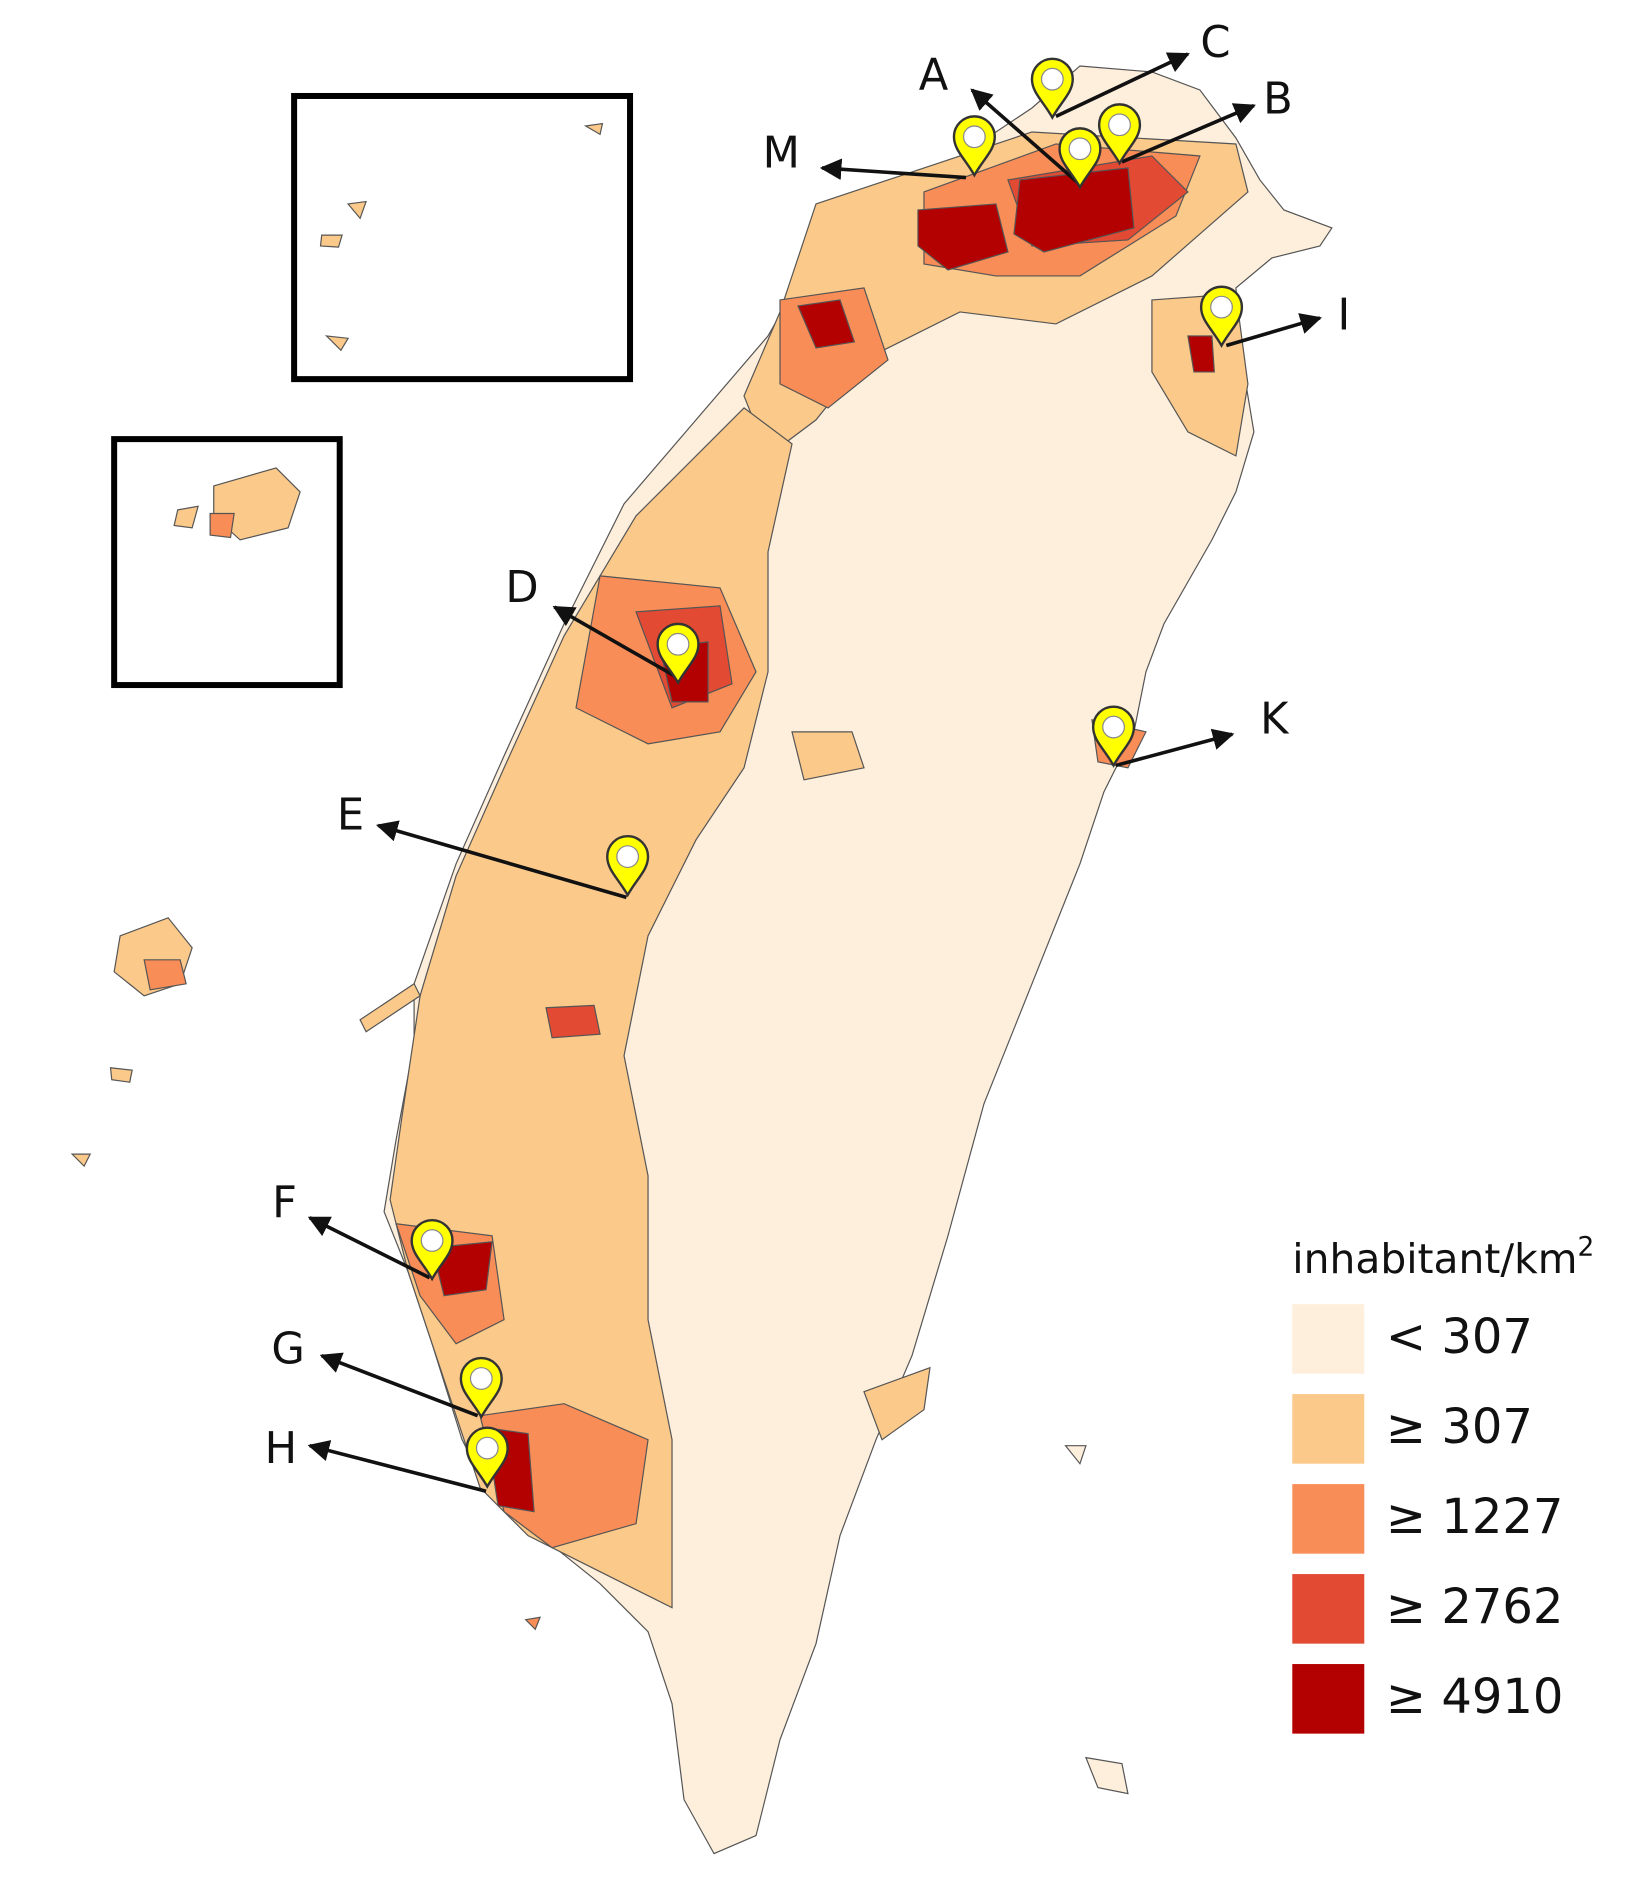 The height and width of the screenshot is (1880, 1644). I want to click on marker-label: G, so click(287, 1350).